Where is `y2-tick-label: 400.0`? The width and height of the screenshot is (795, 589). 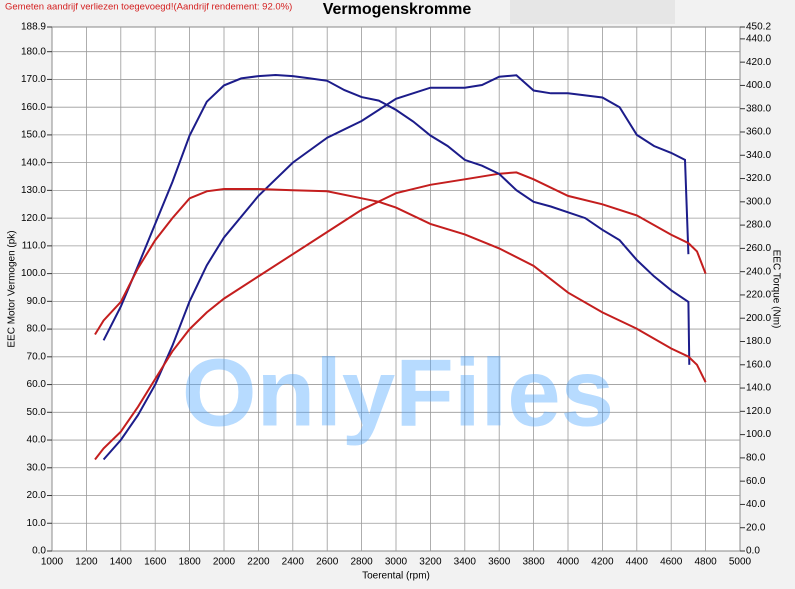
y2-tick-label: 400.0 is located at coordinates (758, 85).